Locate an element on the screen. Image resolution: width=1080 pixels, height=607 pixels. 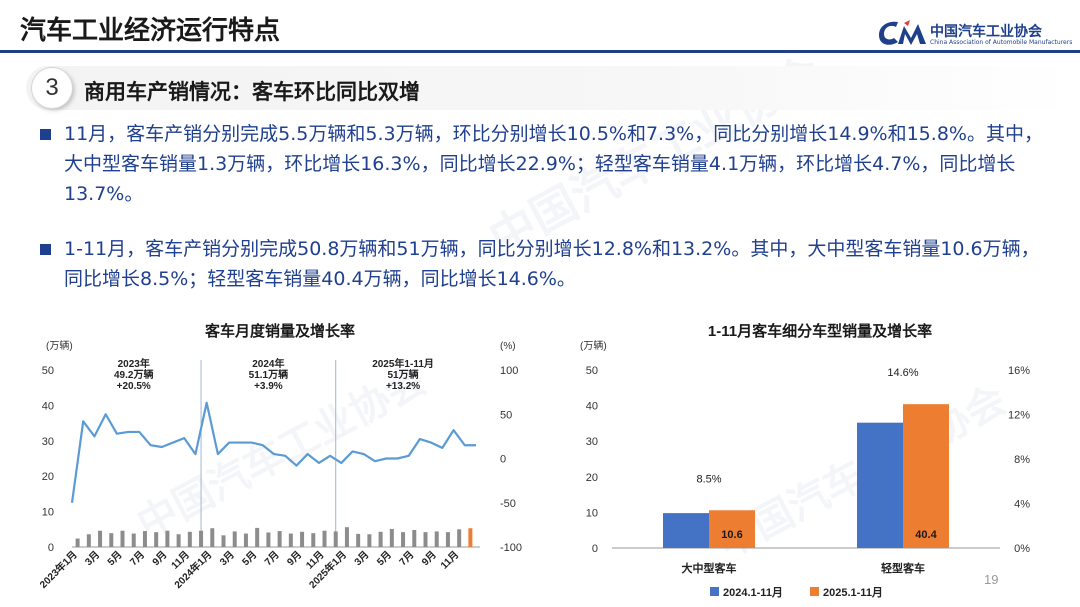
annotation-text: +20.5% is located at coordinates (134, 386).